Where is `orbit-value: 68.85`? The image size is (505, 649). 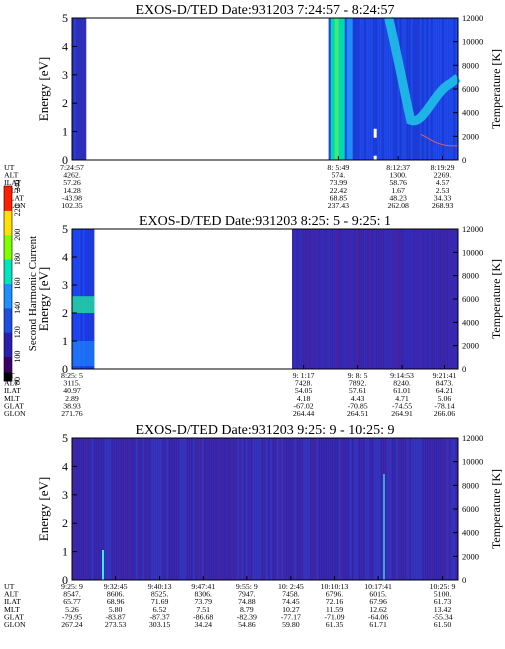
orbit-value: 68.85 is located at coordinates (339, 197).